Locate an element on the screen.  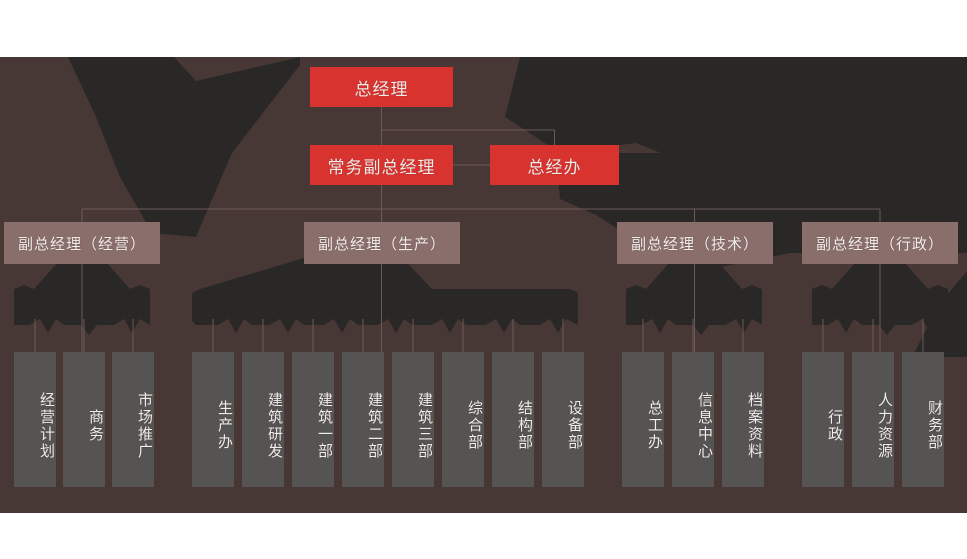
node-dept-marketing: 市场推广 is located at coordinates (133, 419).